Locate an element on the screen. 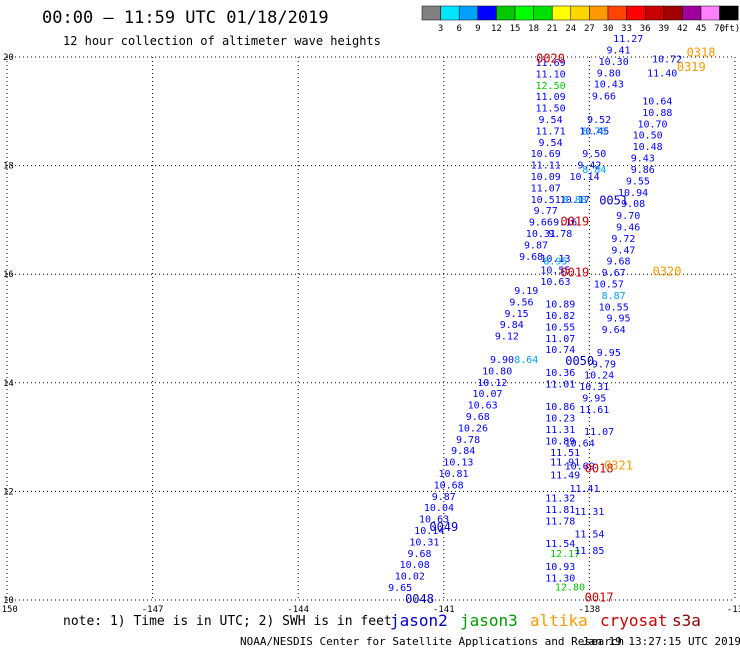  legend-label: 27 is located at coordinates (589, 29).